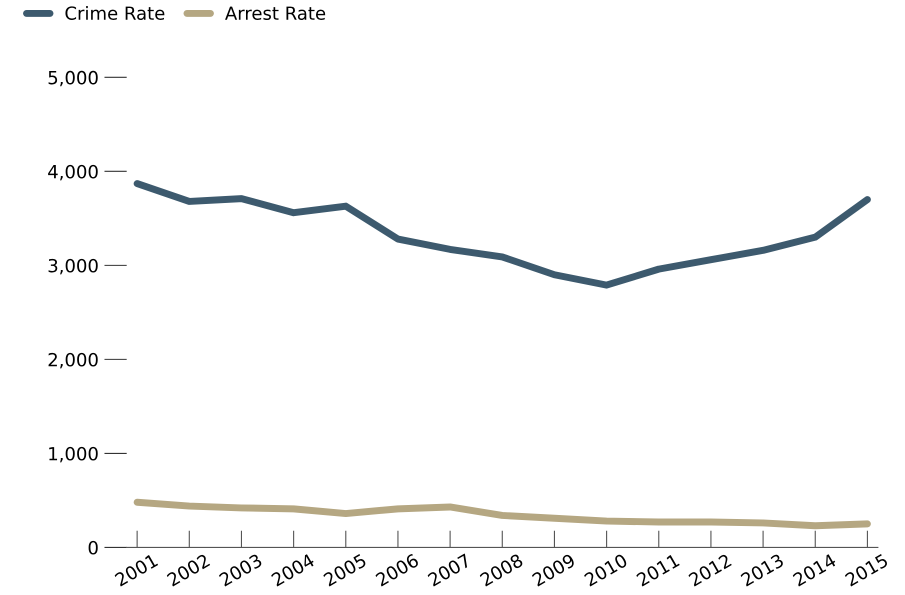  What do you see at coordinates (73, 78) in the screenshot?
I see `y-tick-label: 5,000` at bounding box center [73, 78].